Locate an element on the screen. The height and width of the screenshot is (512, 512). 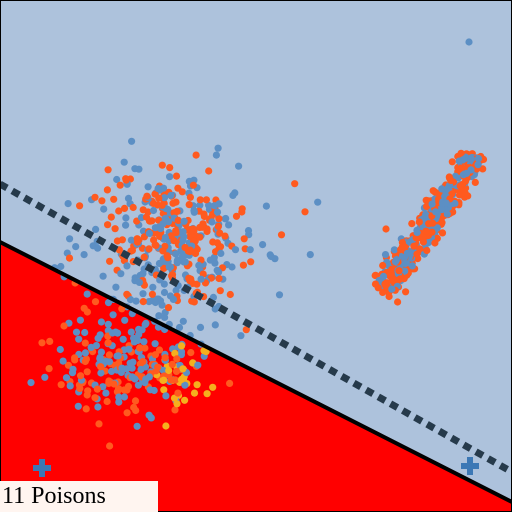
poison-plus-marker is located at coordinates (42, 468).